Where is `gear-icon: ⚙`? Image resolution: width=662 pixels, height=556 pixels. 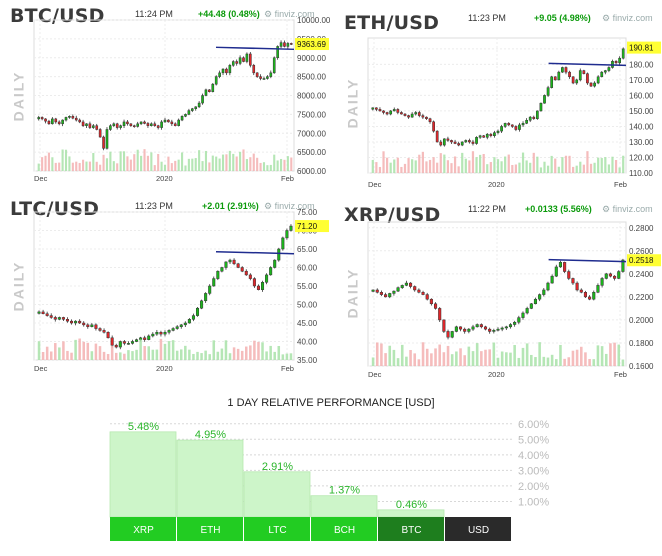
gear-icon: ⚙ is located at coordinates (268, 14).